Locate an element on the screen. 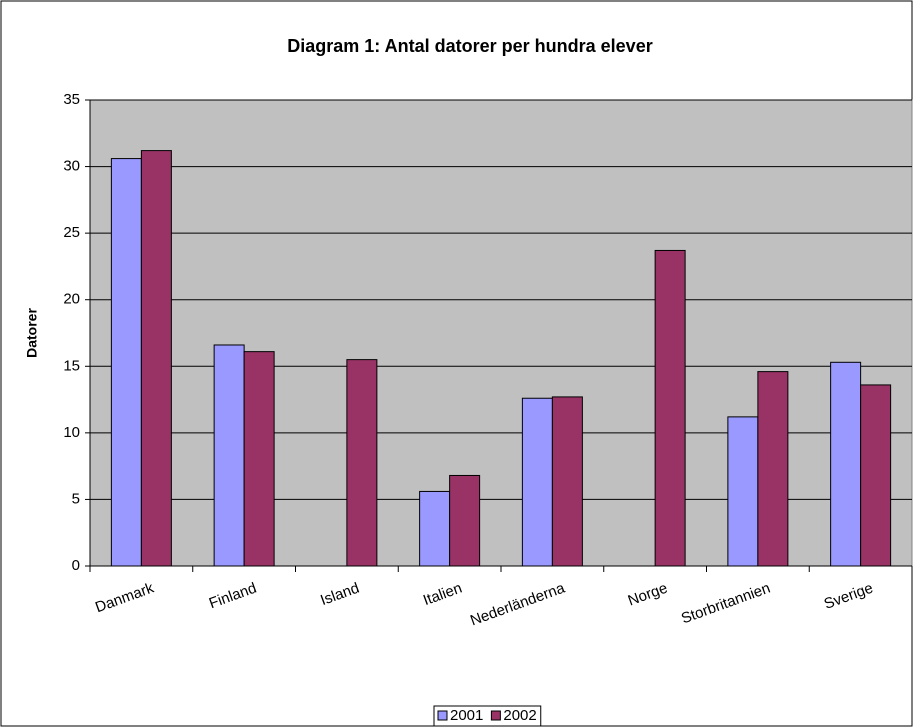 The width and height of the screenshot is (914, 728). legend-box is located at coordinates (487, 716).